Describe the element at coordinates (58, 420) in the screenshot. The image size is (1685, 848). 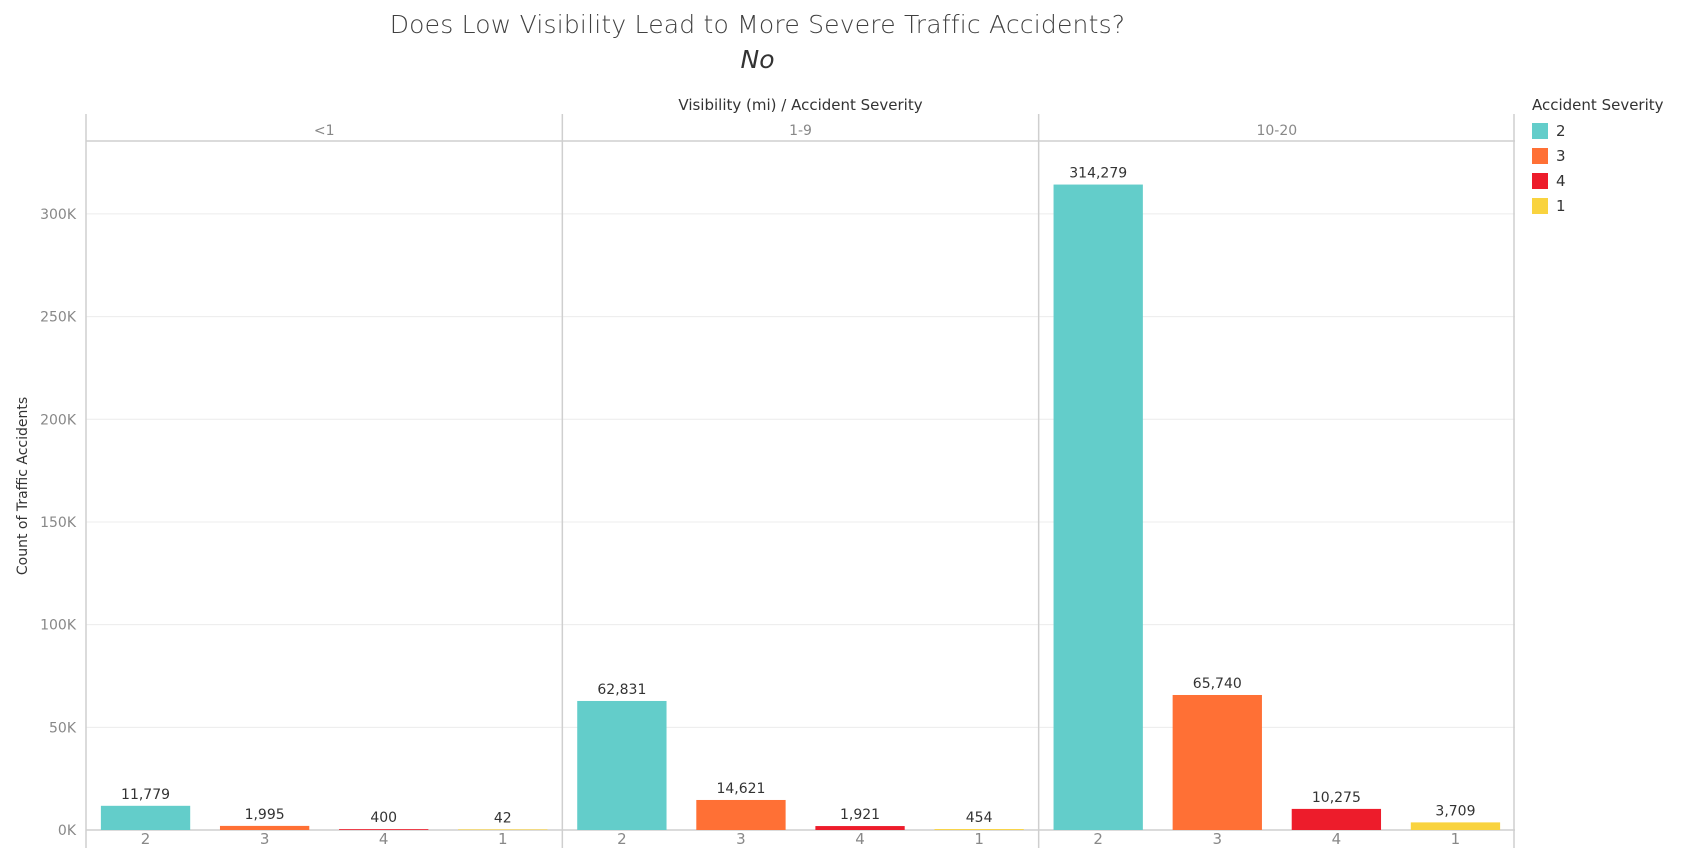
I see `y-tick-label: 200K` at that location.